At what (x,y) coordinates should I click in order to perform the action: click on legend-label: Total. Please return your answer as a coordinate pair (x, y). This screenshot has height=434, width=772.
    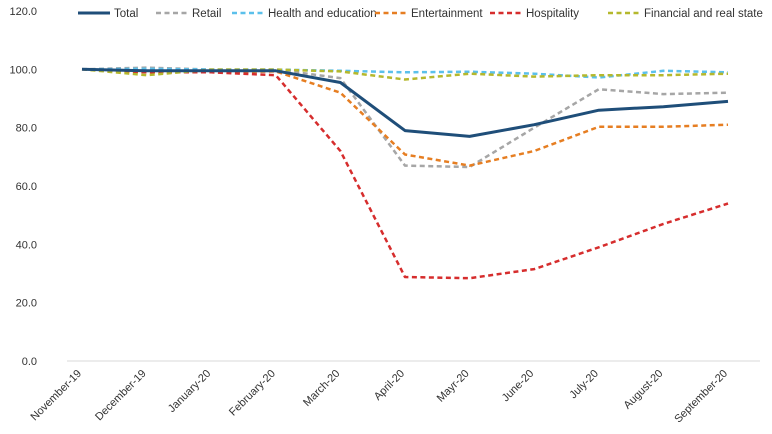
    Looking at the image, I should click on (126, 14).